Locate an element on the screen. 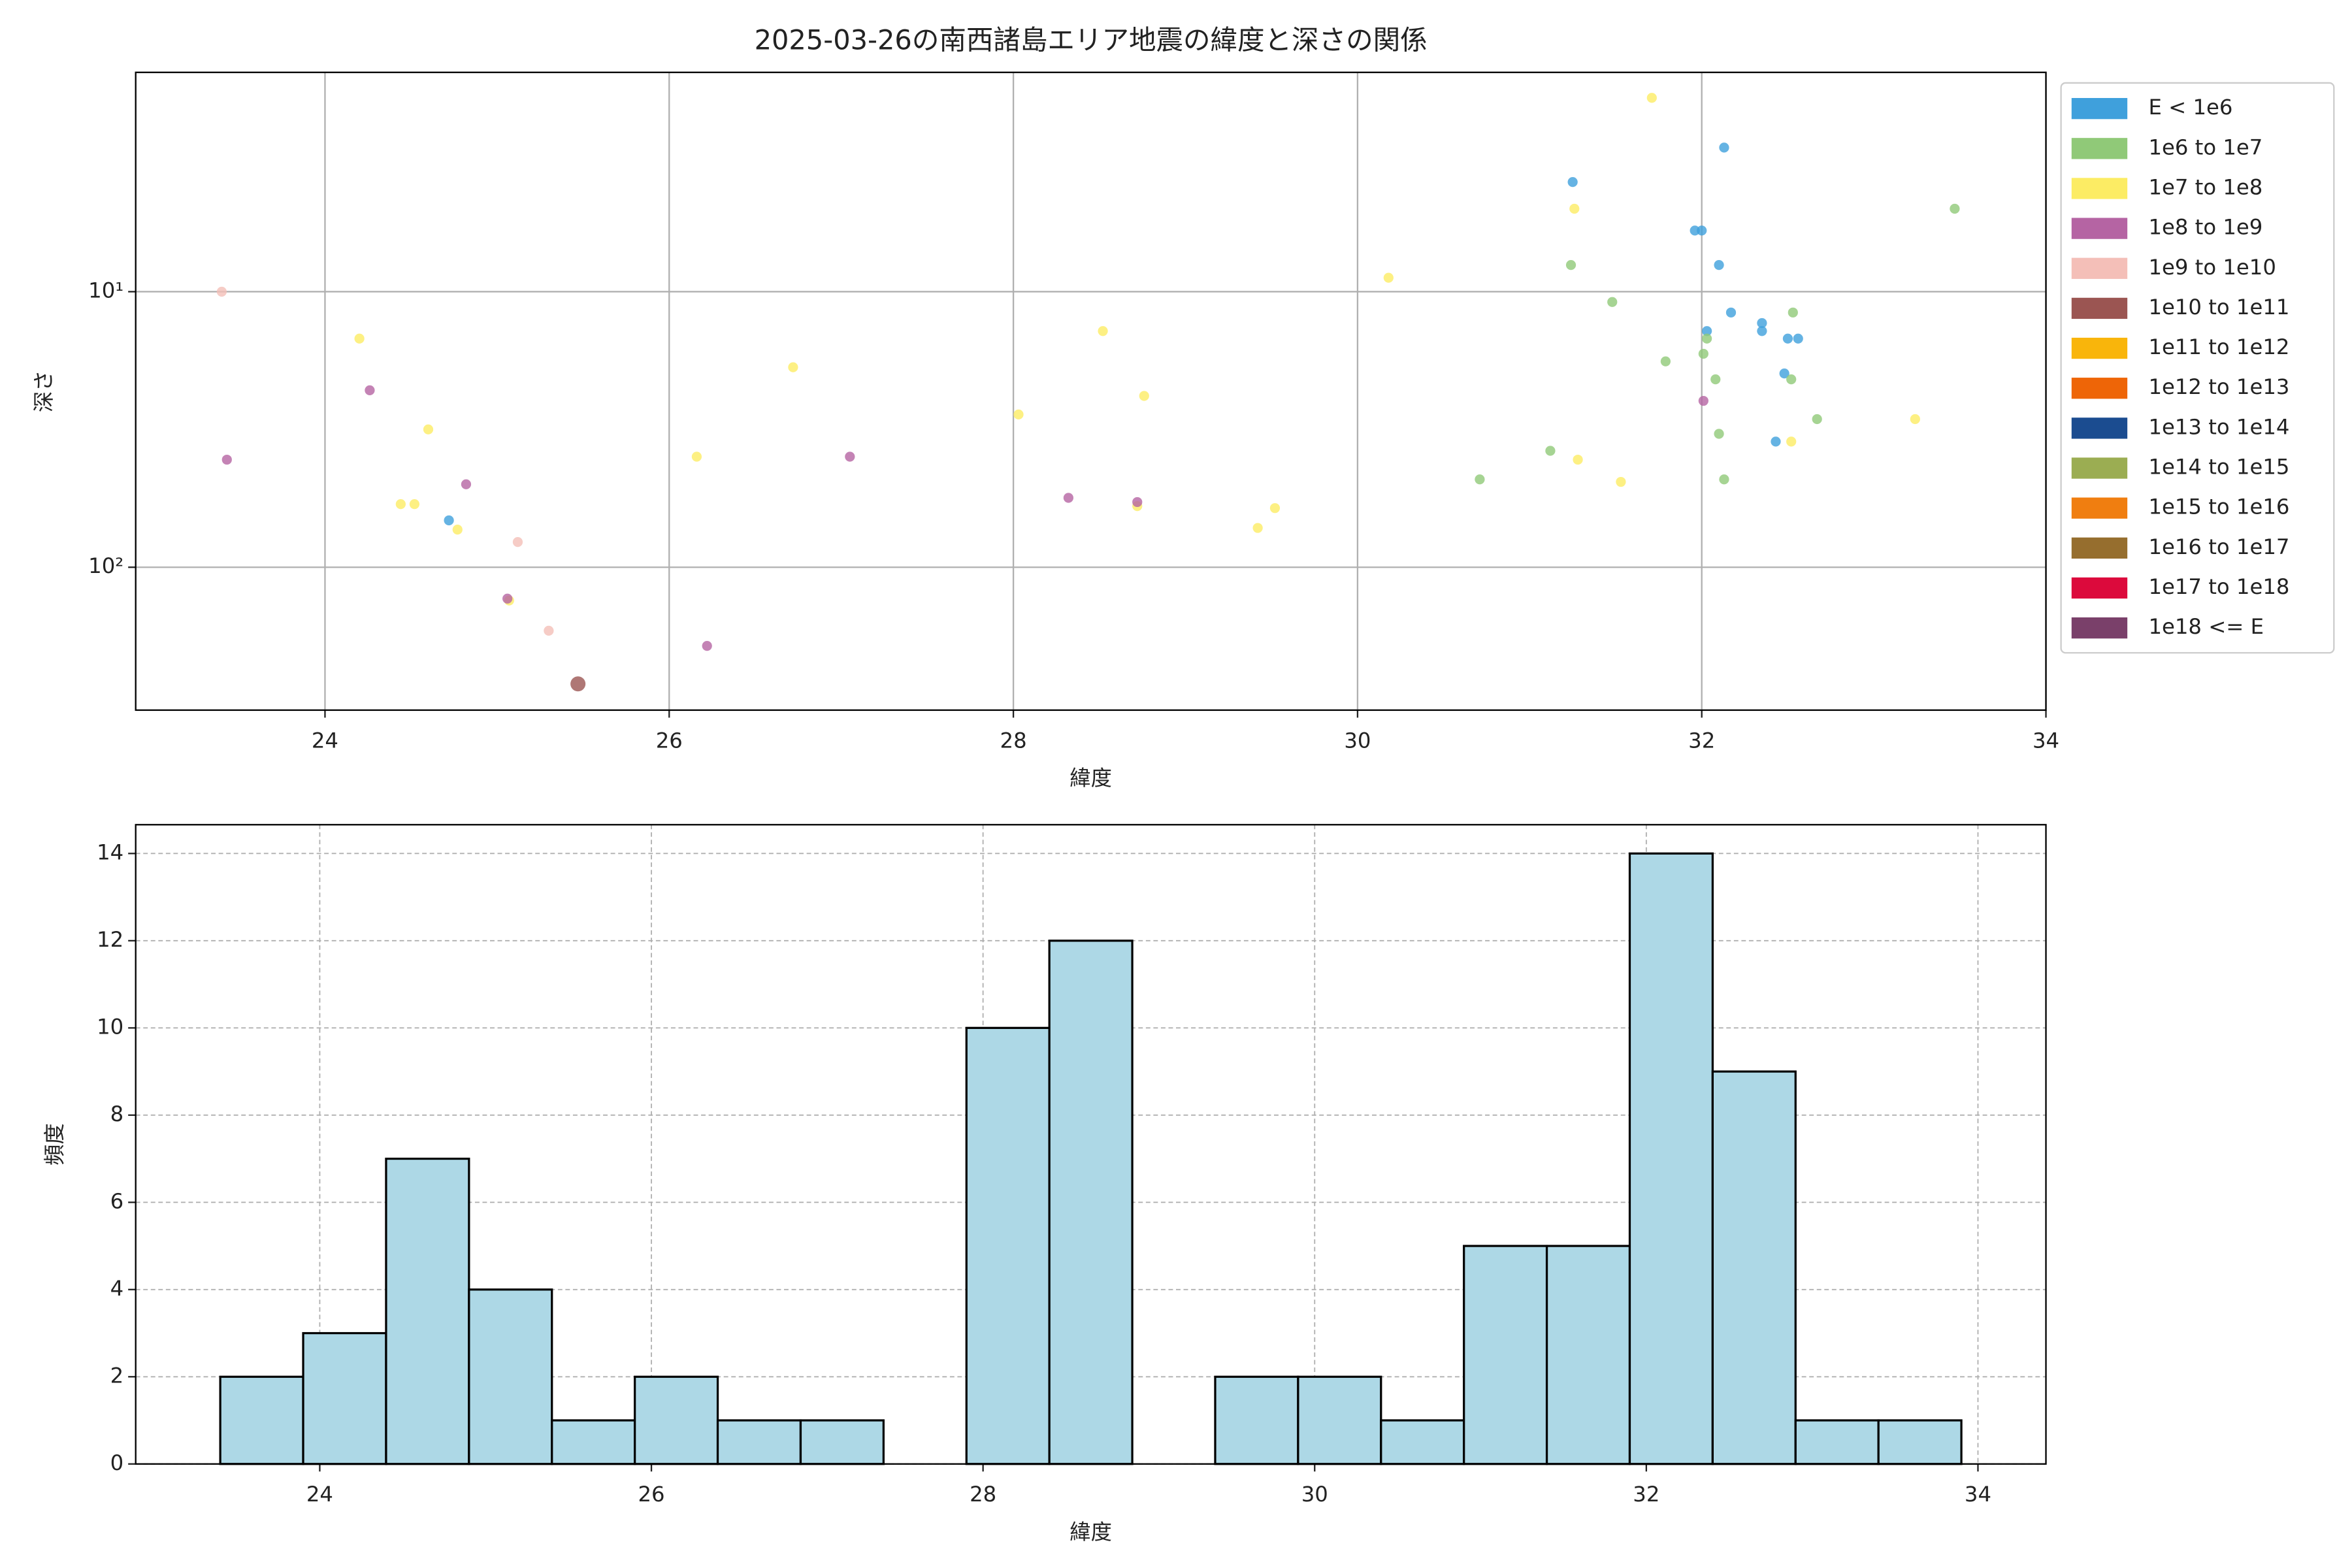  y-tick-label: 10¹ is located at coordinates (105, 290).